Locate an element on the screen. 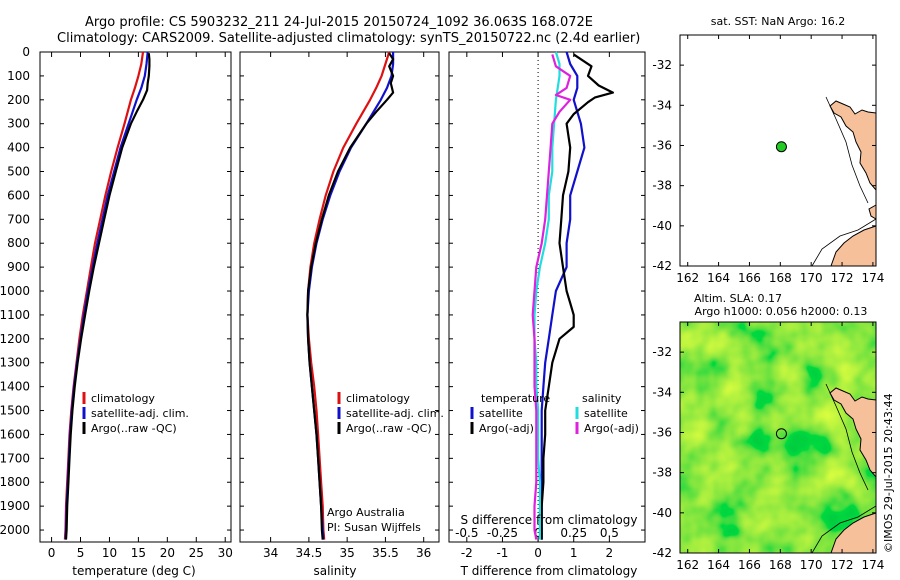  y-tick-label: 100 is located at coordinates (18, 76).